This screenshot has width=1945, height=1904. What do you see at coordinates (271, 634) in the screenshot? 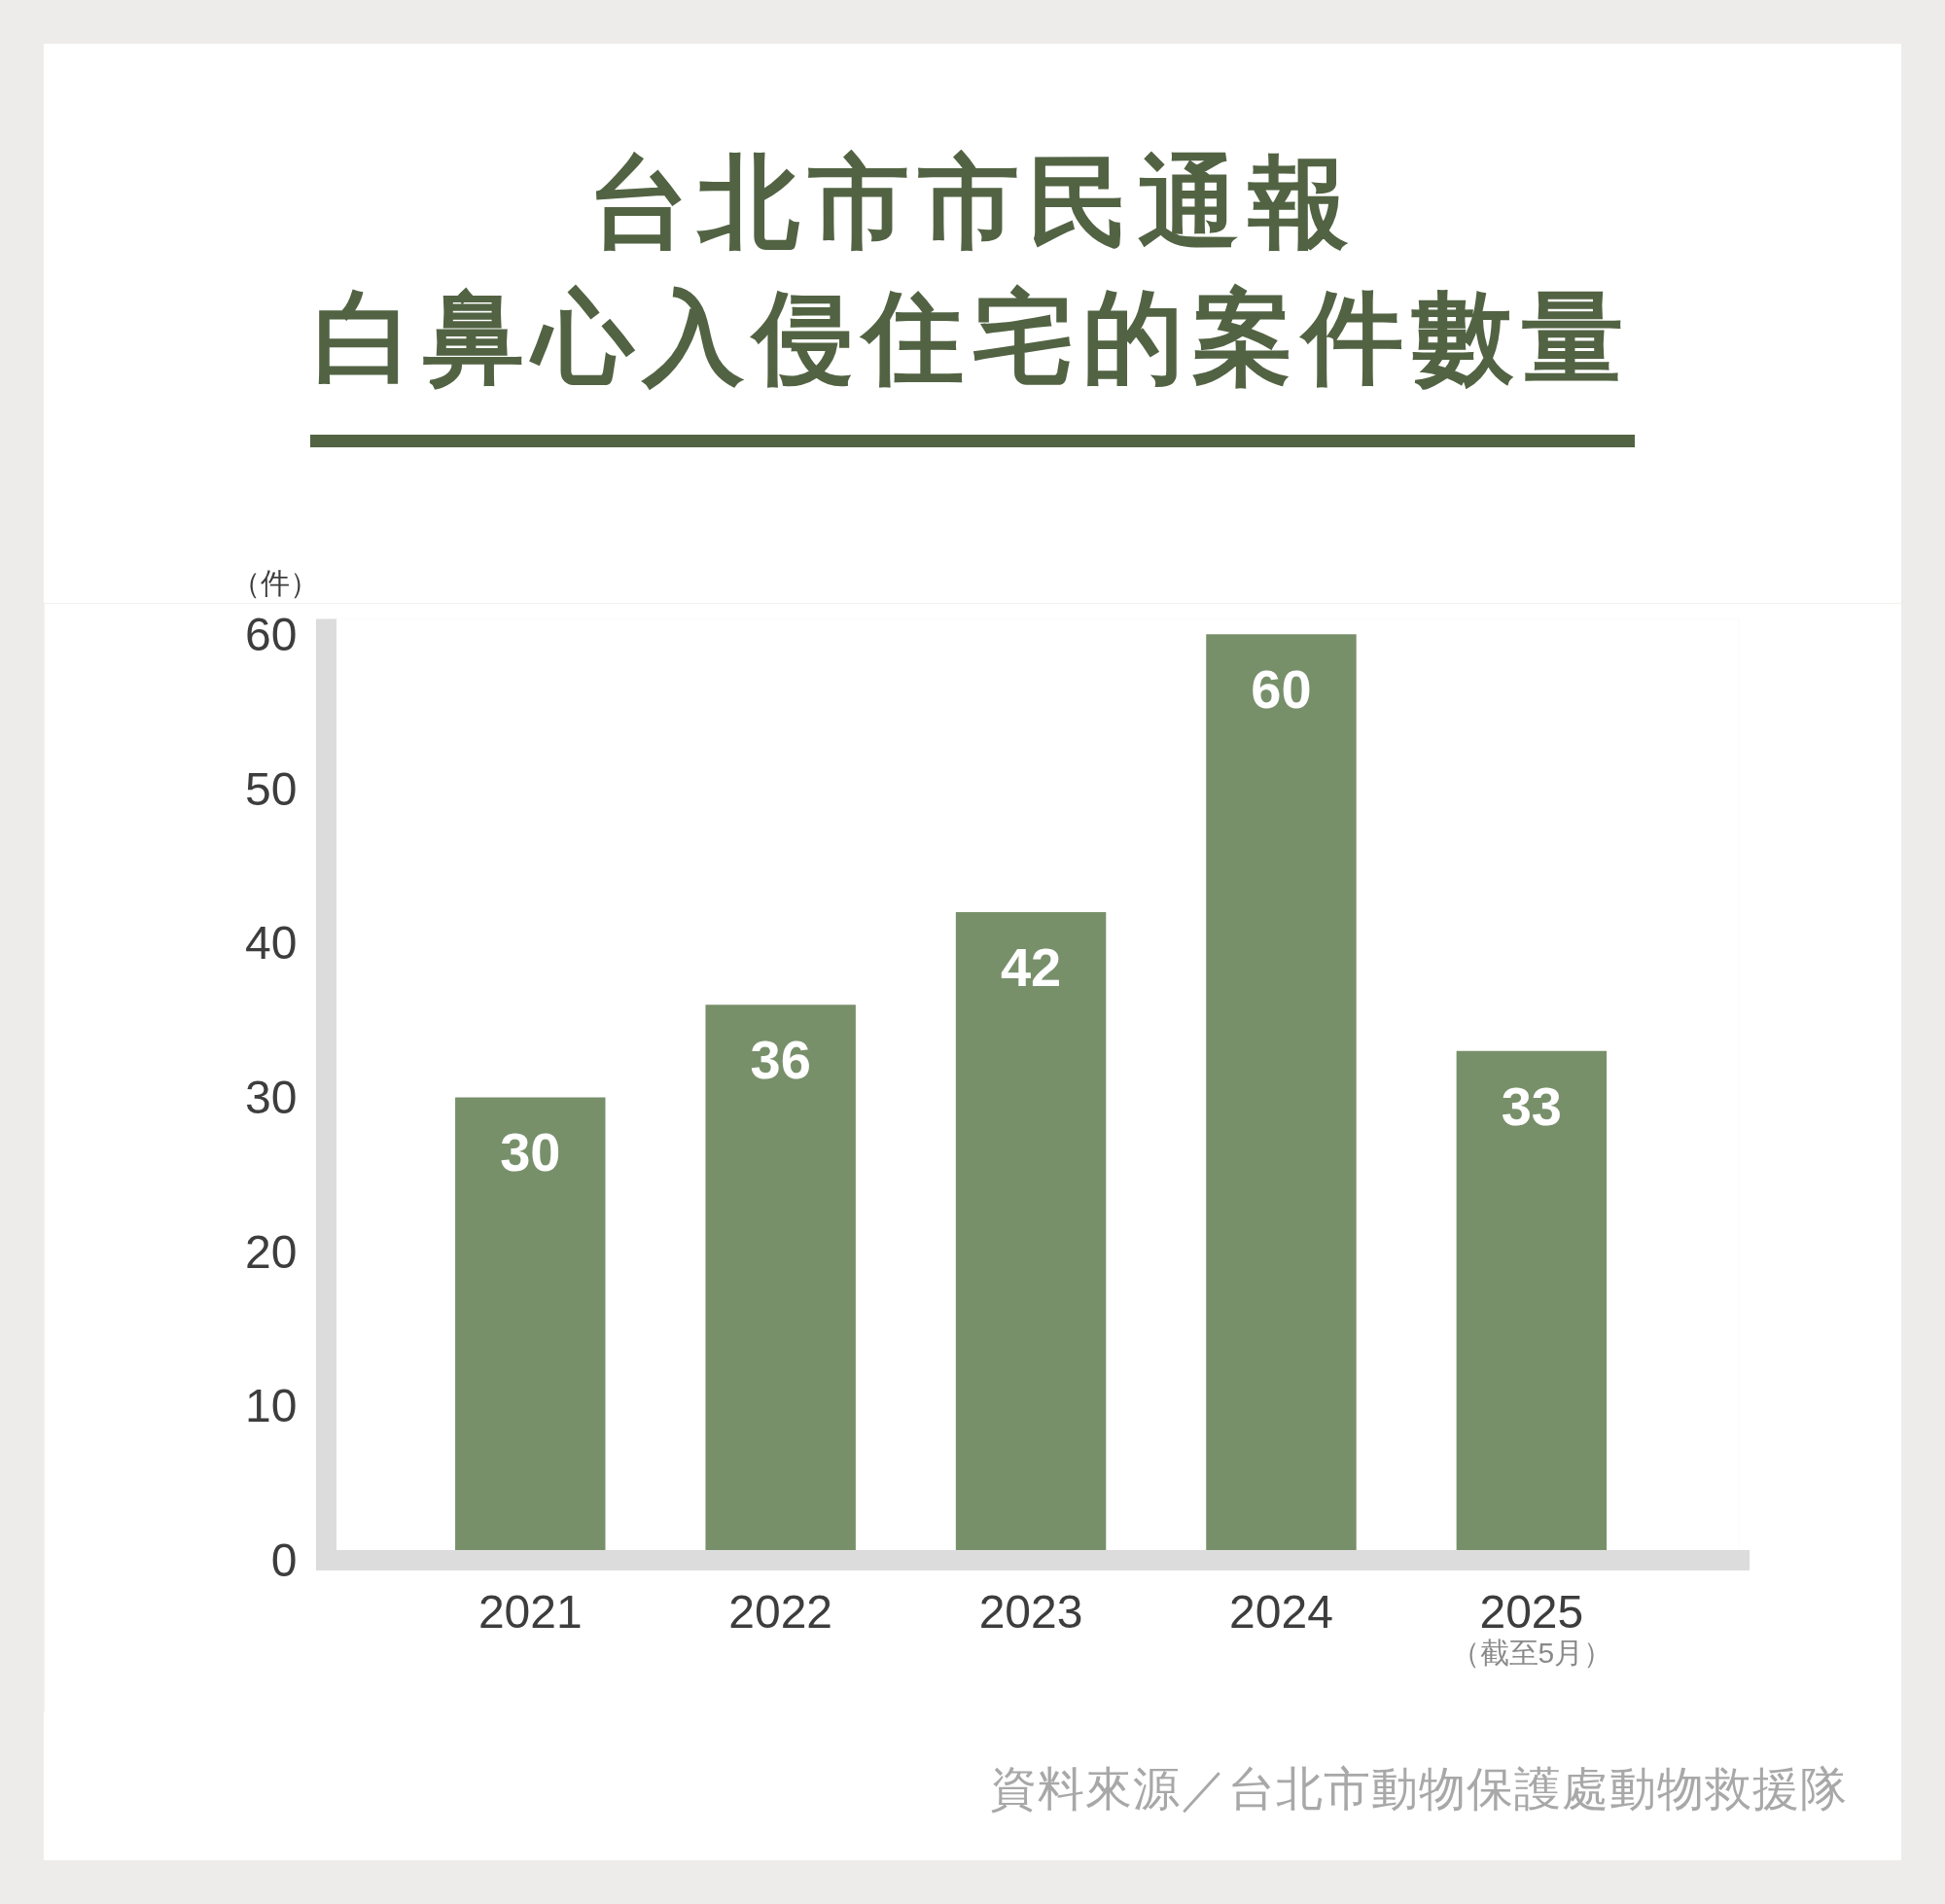
I see `y-tick-label: 60` at bounding box center [271, 634].